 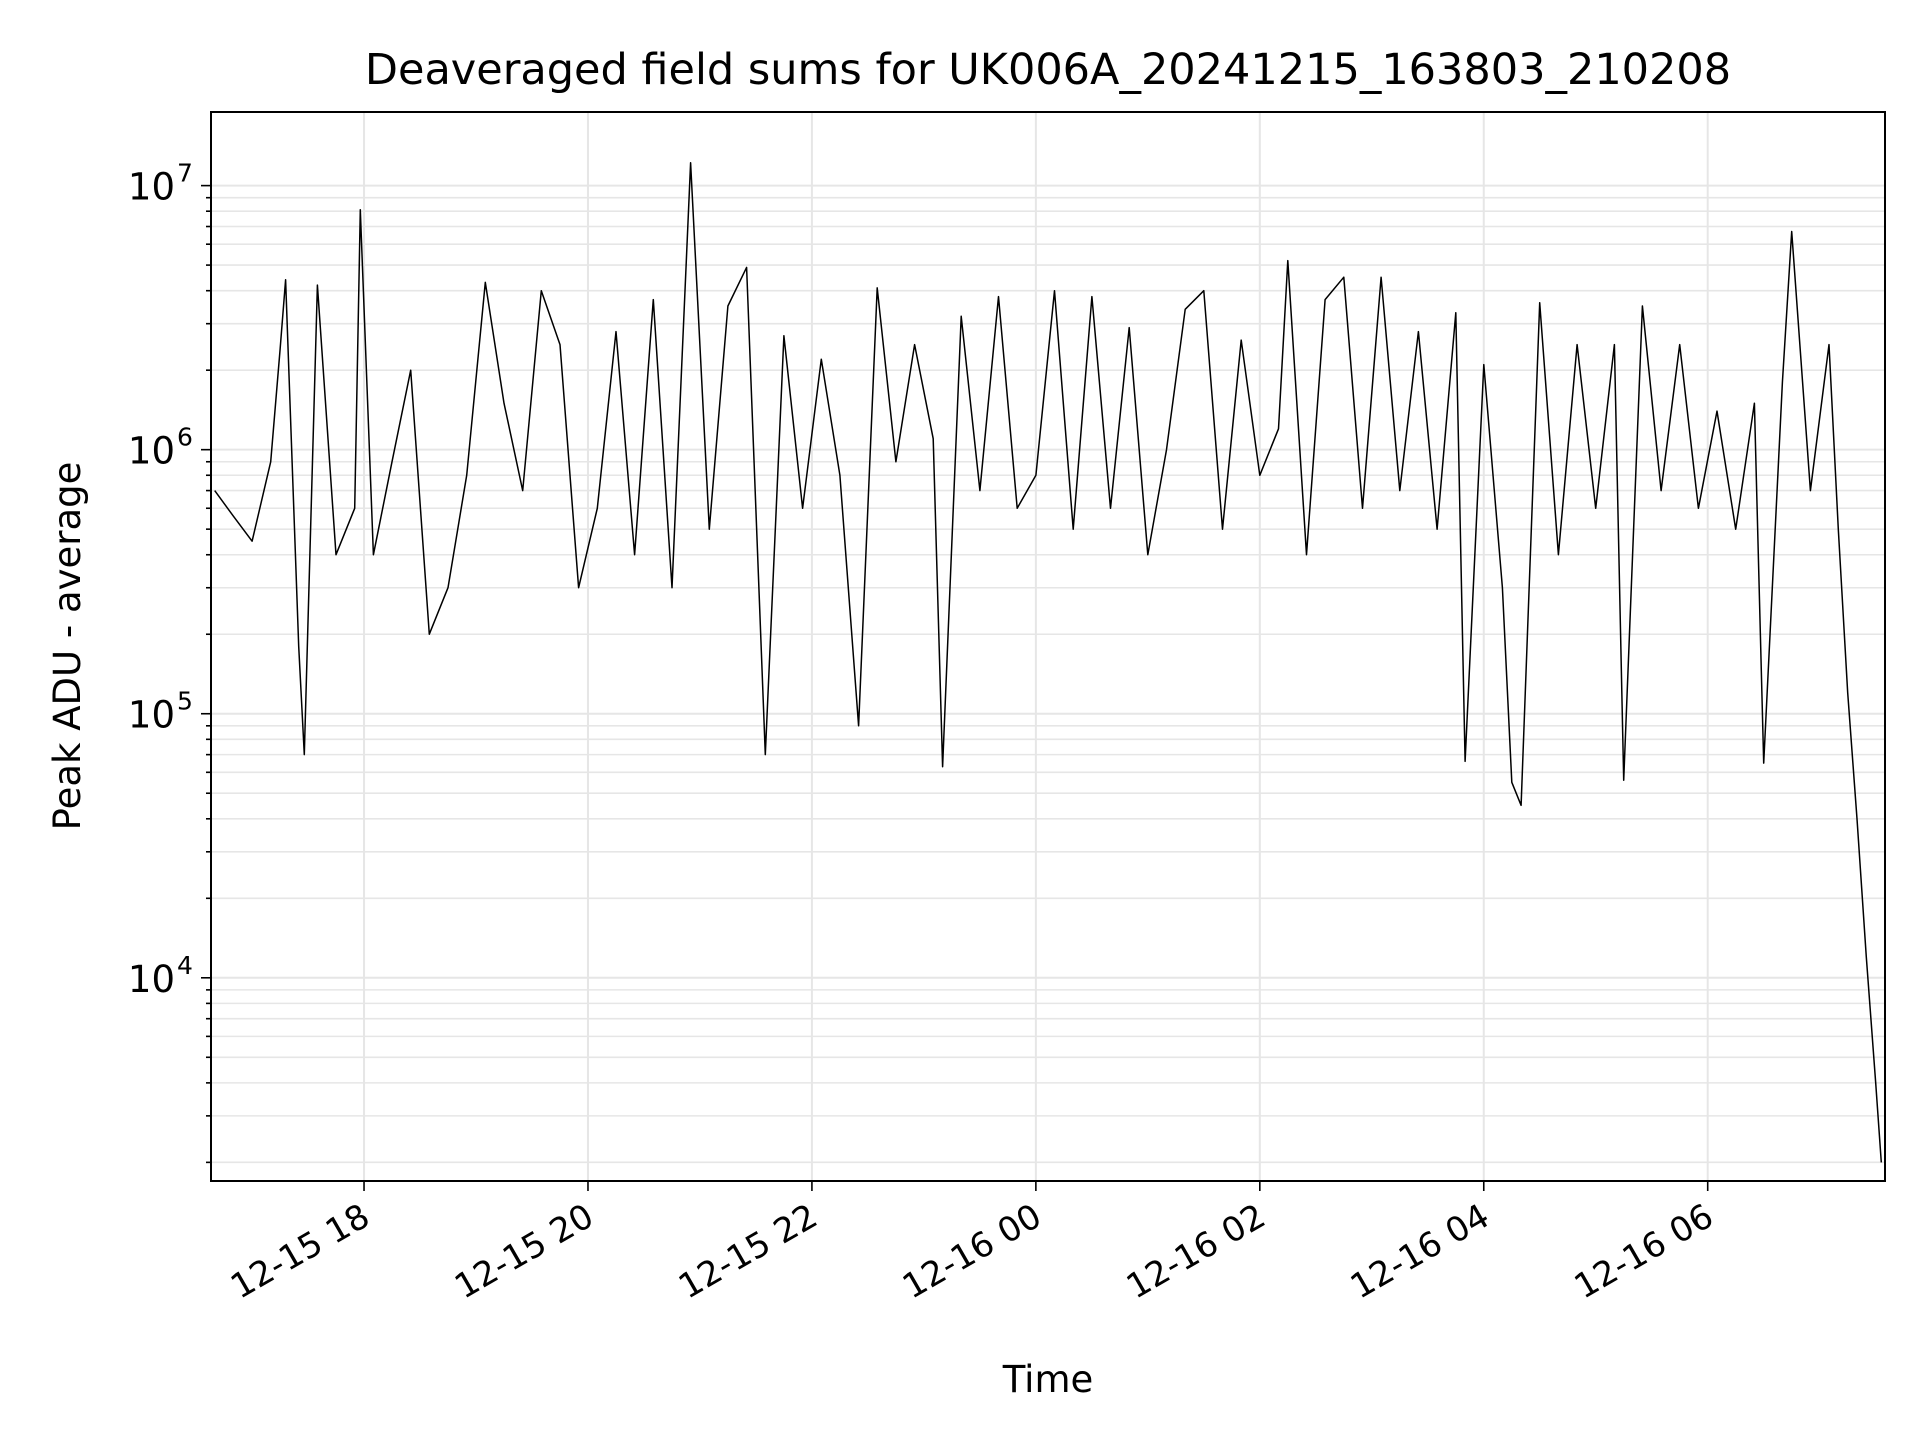 What do you see at coordinates (185, 437) in the screenshot?
I see `y-tick-exponent: 6` at bounding box center [185, 437].